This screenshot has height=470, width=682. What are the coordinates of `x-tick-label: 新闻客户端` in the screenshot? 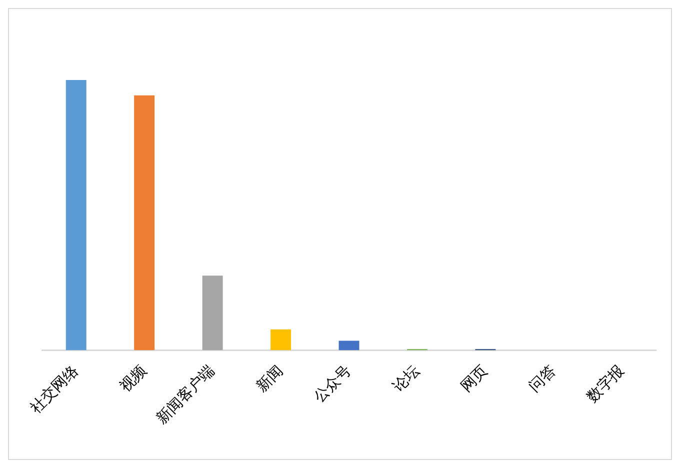 It's located at (185, 395).